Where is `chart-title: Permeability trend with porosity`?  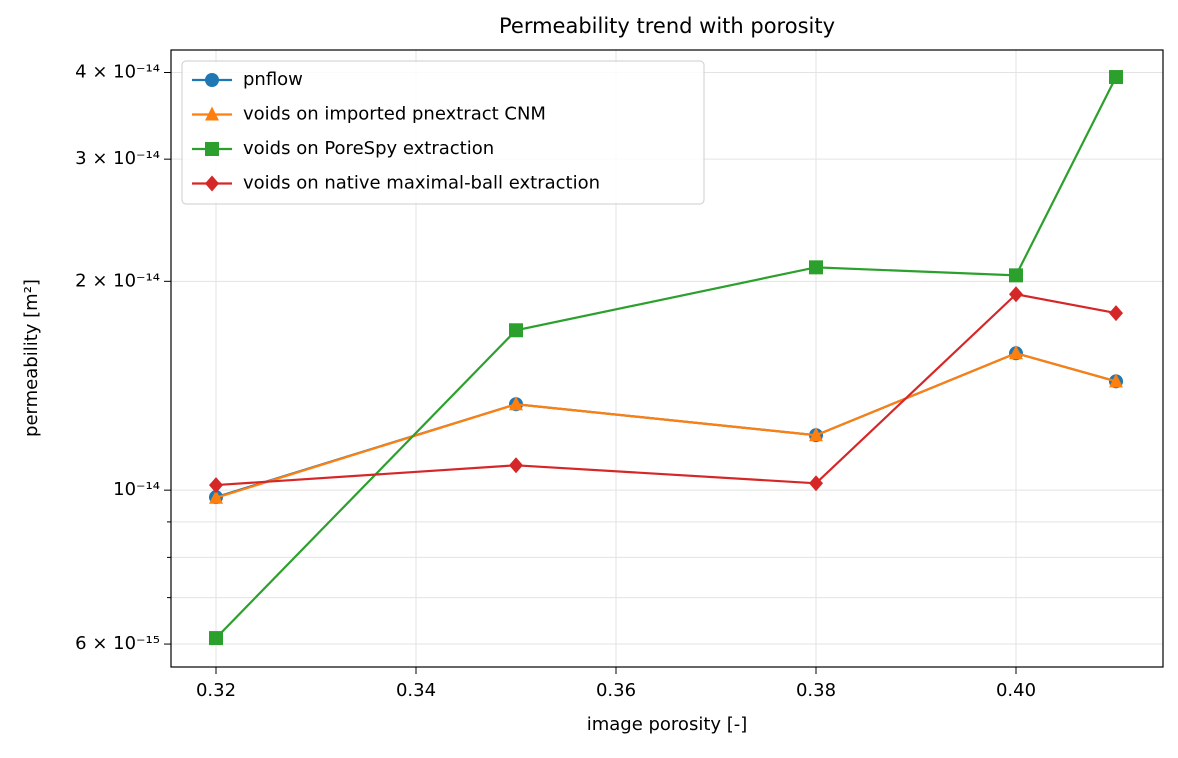
chart-title: Permeability trend with porosity is located at coordinates (667, 26).